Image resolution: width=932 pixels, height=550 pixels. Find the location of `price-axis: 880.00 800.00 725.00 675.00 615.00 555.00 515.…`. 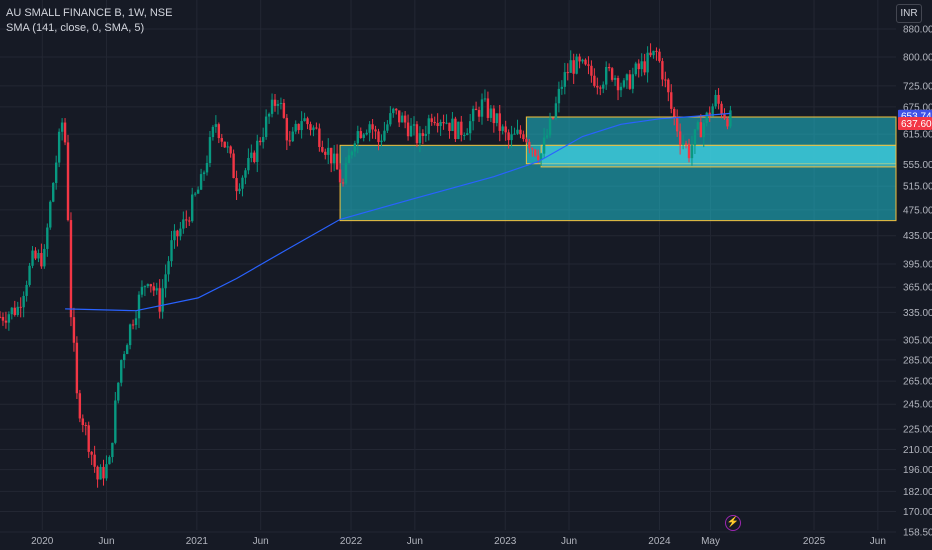

price-axis: 880.00 800.00 725.00 675.00 615.00 555.00 515.… is located at coordinates (917, 282).